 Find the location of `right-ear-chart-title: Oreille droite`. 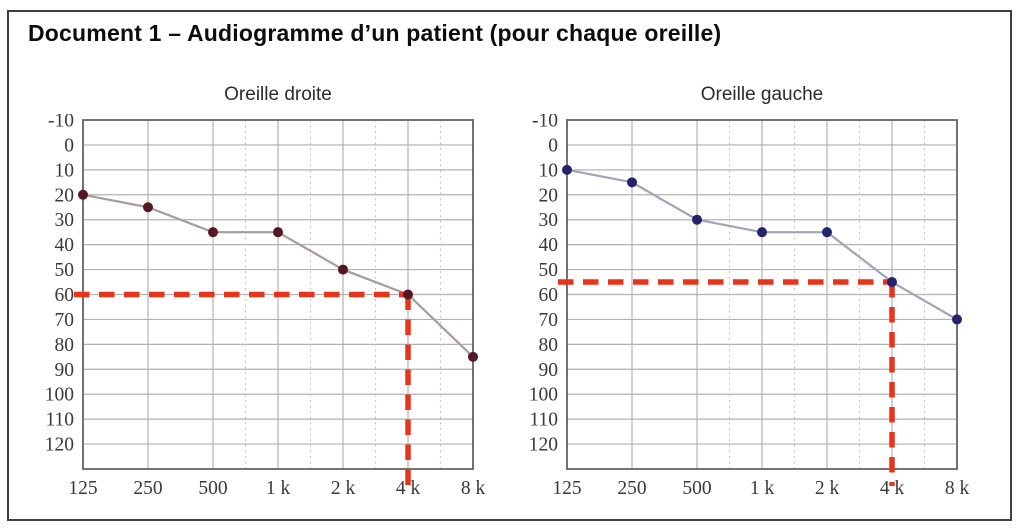

right-ear-chart-title: Oreille droite is located at coordinates (278, 94).